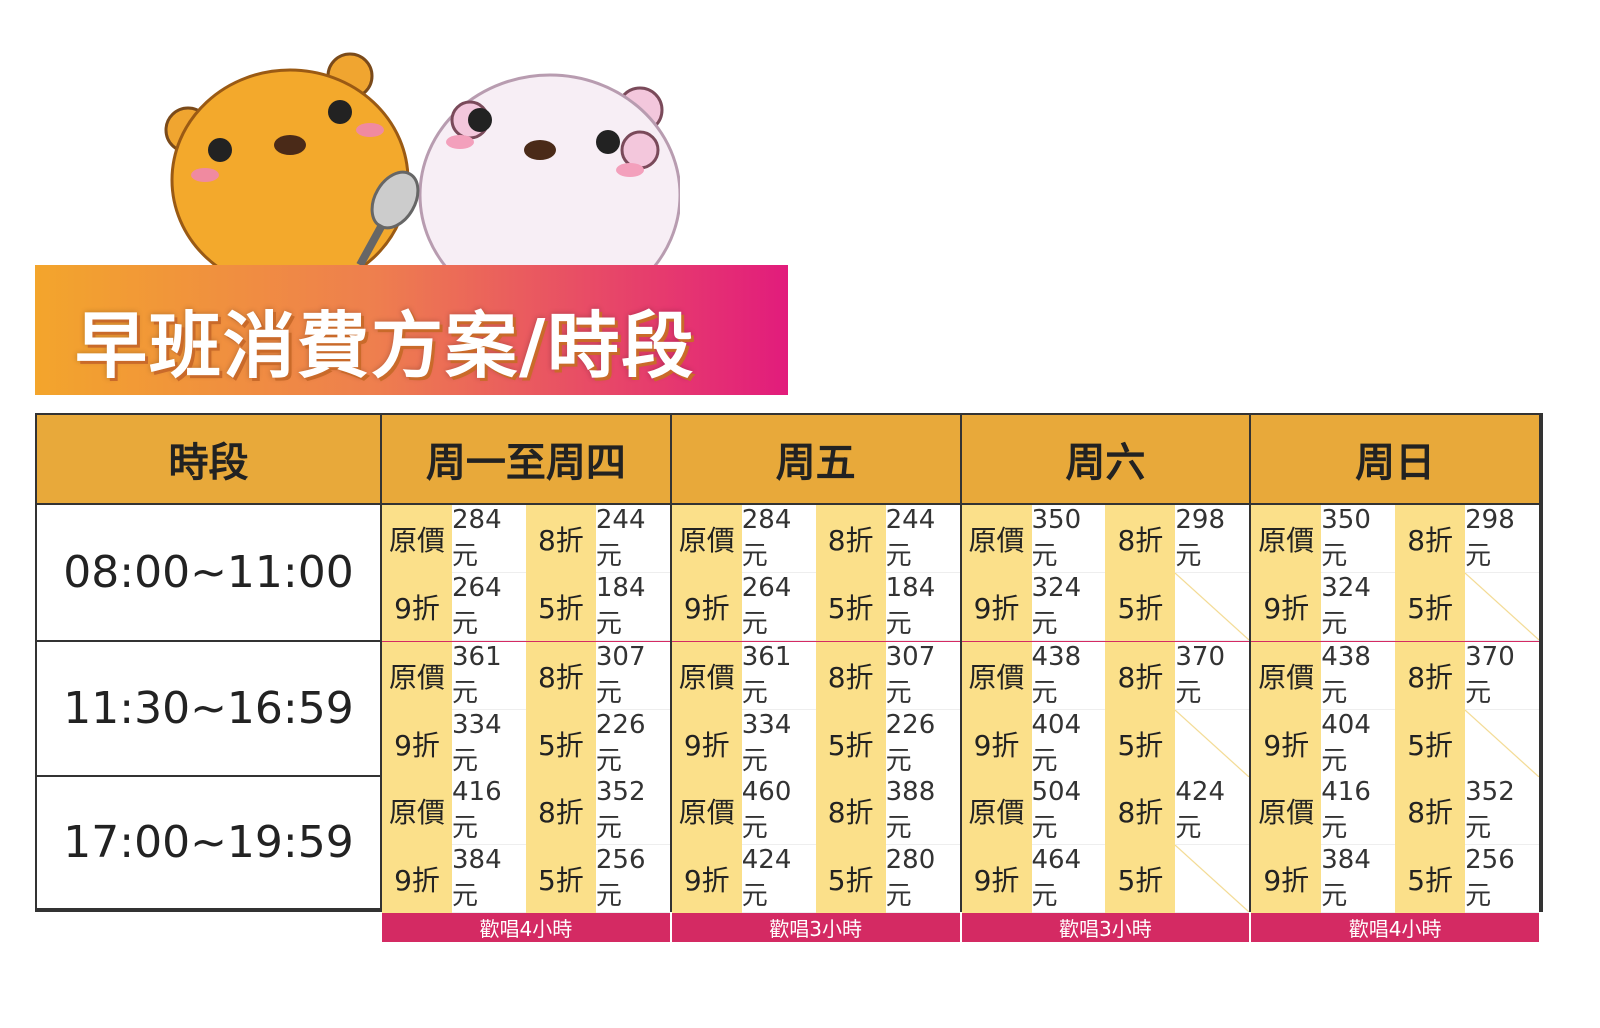 The image size is (1600, 1028). I want to click on price-items: 原價 438元 8折 370元 9折 404元 5折, so click(1395, 710).